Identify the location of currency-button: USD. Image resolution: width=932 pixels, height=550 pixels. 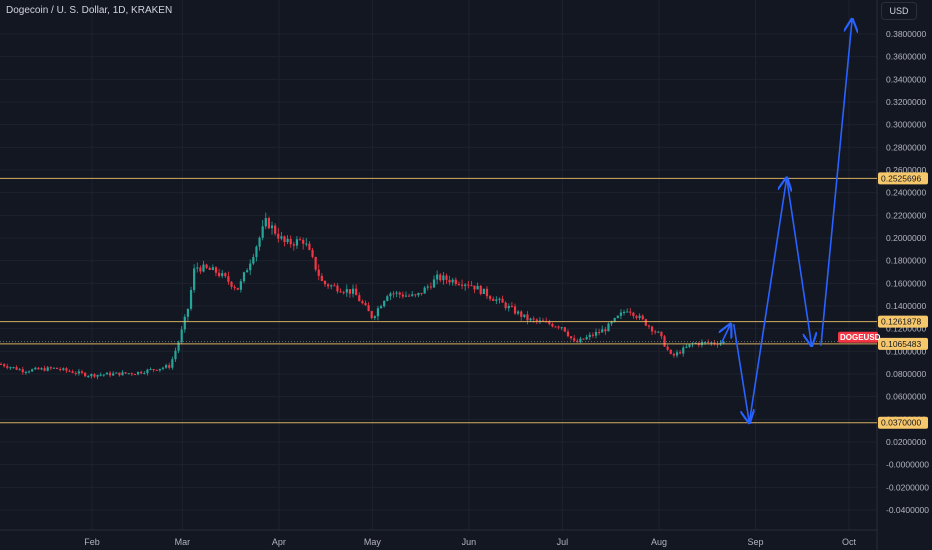
(899, 11).